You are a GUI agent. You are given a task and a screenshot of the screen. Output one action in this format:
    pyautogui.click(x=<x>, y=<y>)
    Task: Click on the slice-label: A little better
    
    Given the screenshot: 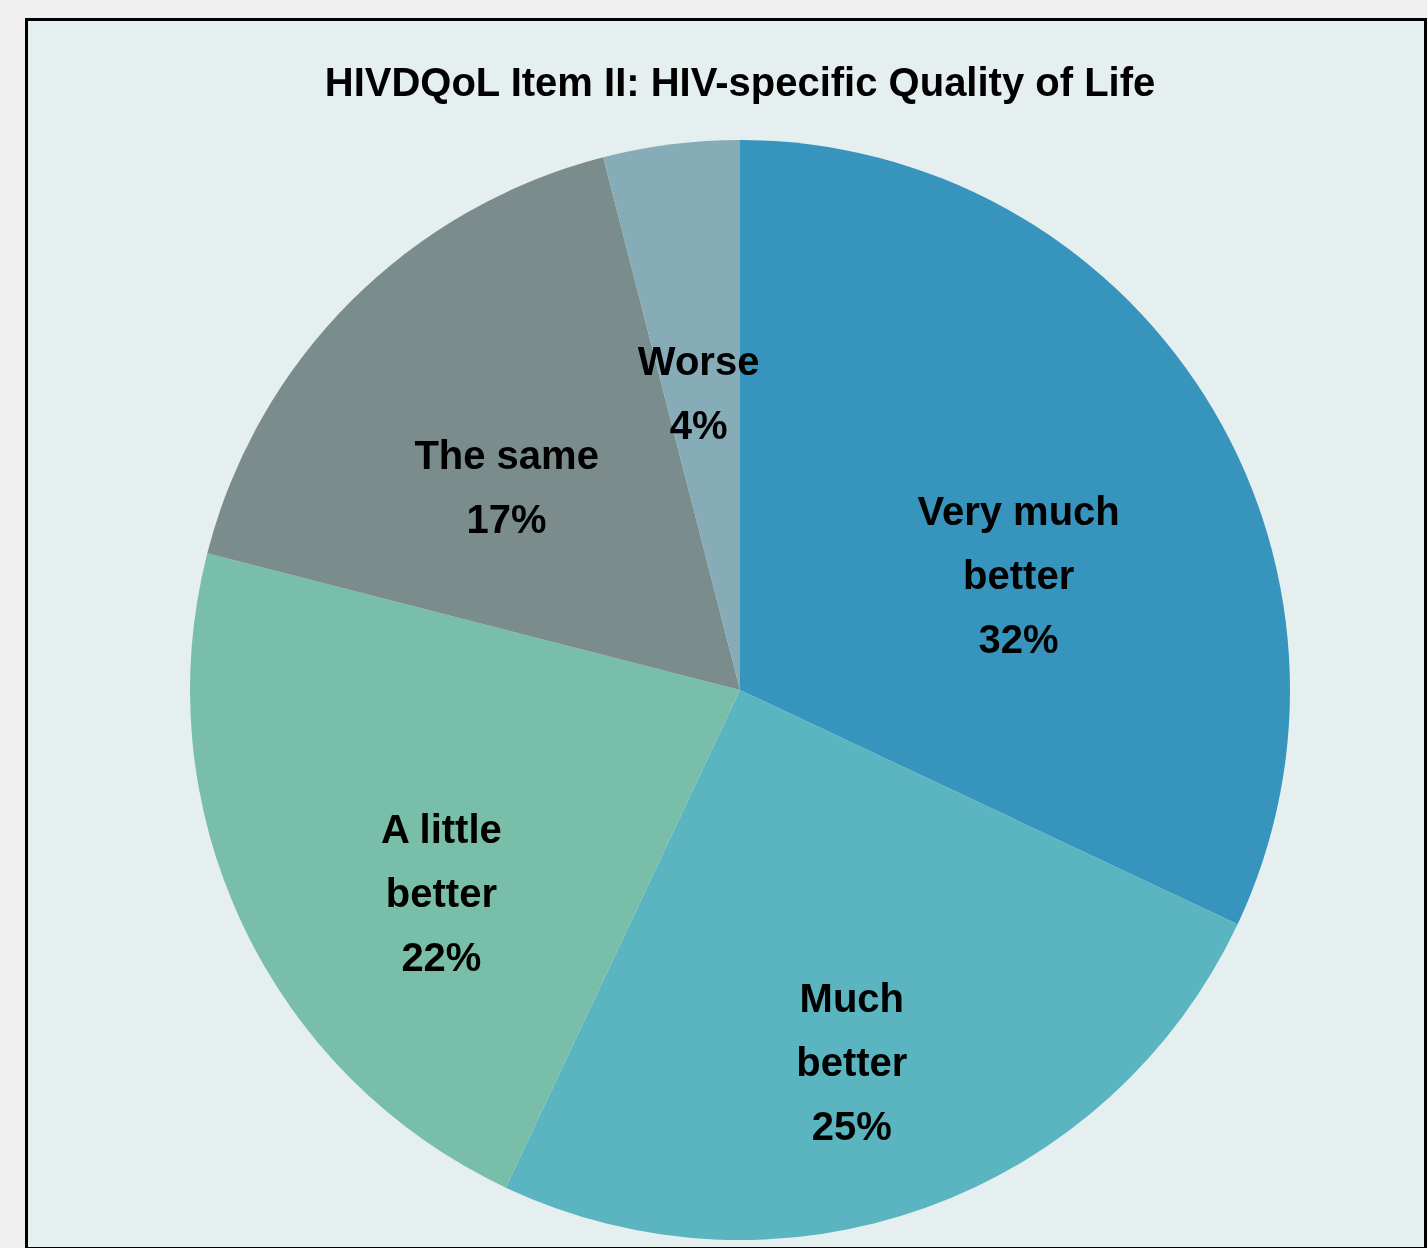 What is the action you would take?
    pyautogui.click(x=441, y=860)
    